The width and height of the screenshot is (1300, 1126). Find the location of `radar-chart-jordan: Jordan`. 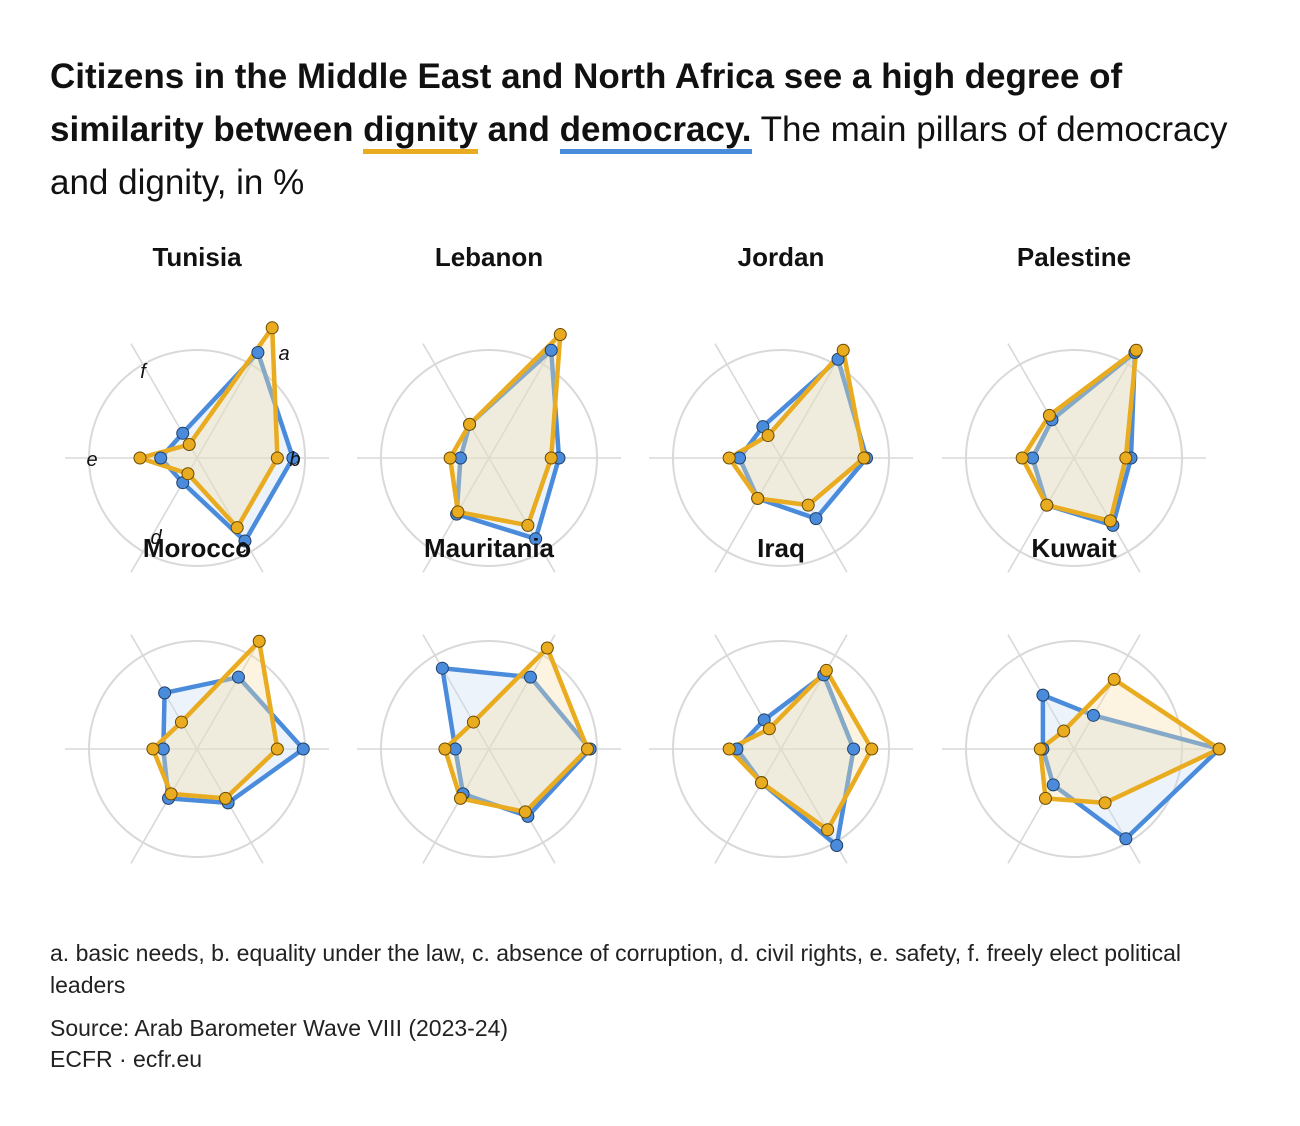

radar-chart-jordan: Jordan is located at coordinates (781, 407).